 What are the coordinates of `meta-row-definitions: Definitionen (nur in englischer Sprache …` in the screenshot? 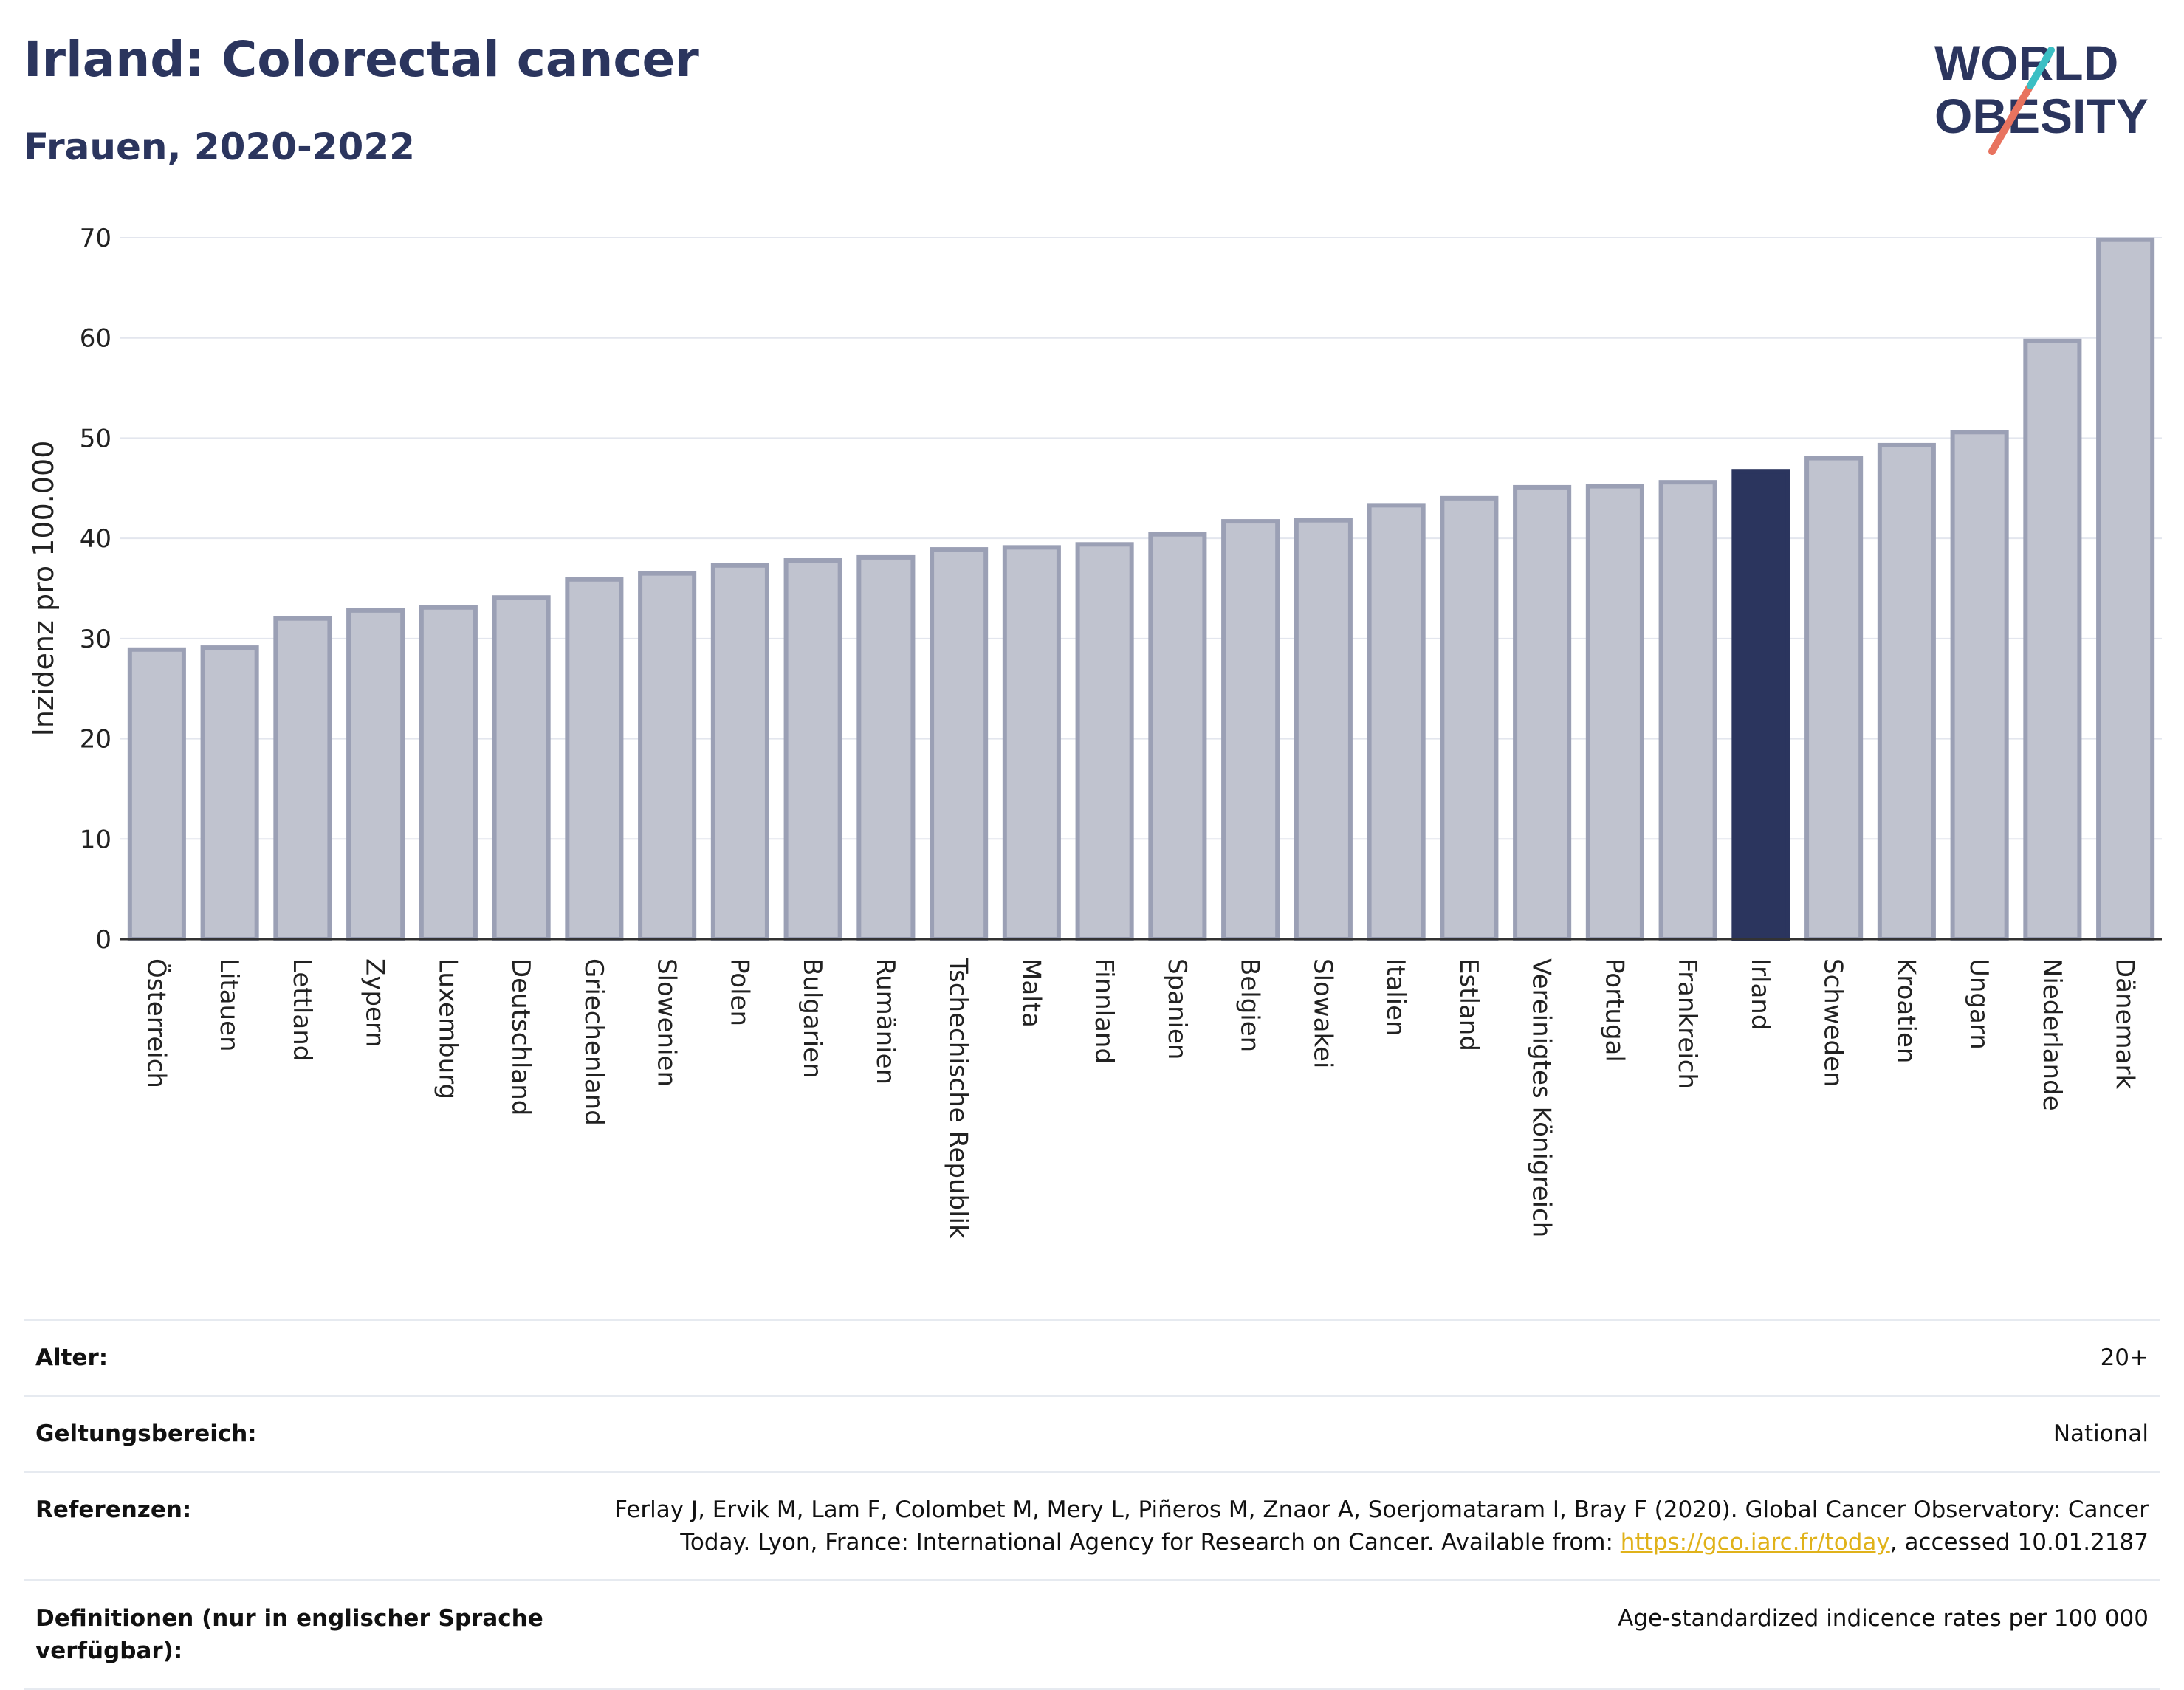 It's located at (1092, 1636).